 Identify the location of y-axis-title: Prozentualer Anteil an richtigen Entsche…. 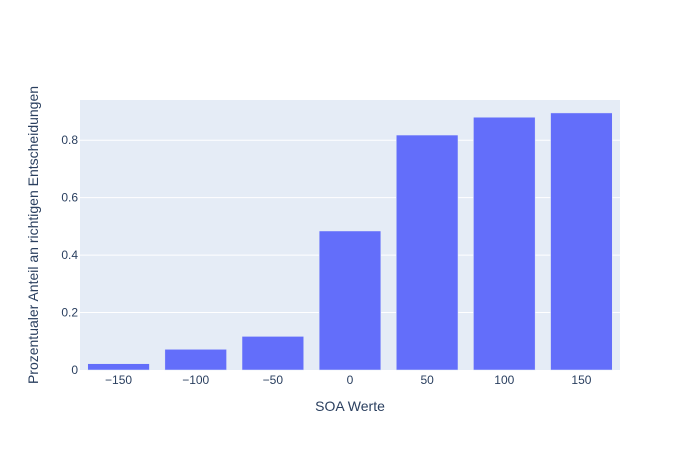
(33, 235).